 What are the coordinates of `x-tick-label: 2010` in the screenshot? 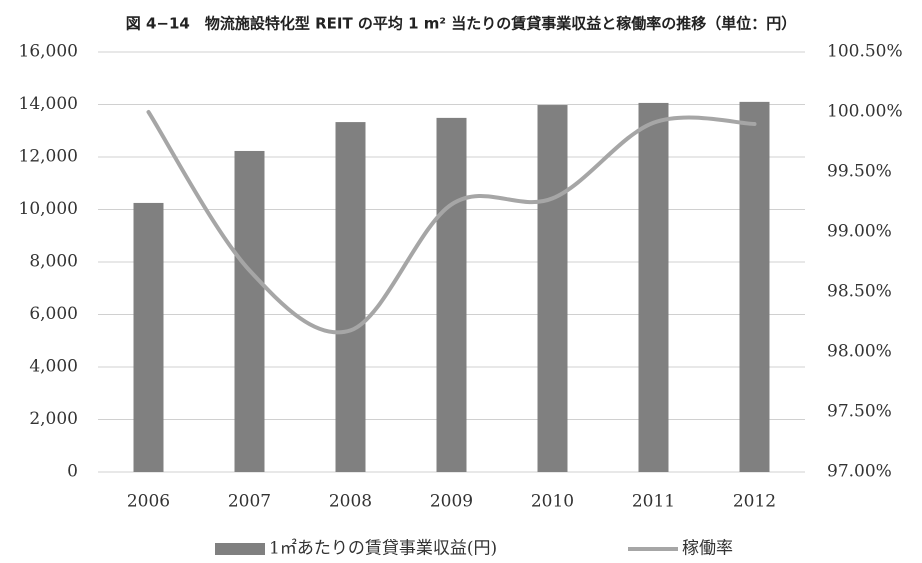 It's located at (552, 502).